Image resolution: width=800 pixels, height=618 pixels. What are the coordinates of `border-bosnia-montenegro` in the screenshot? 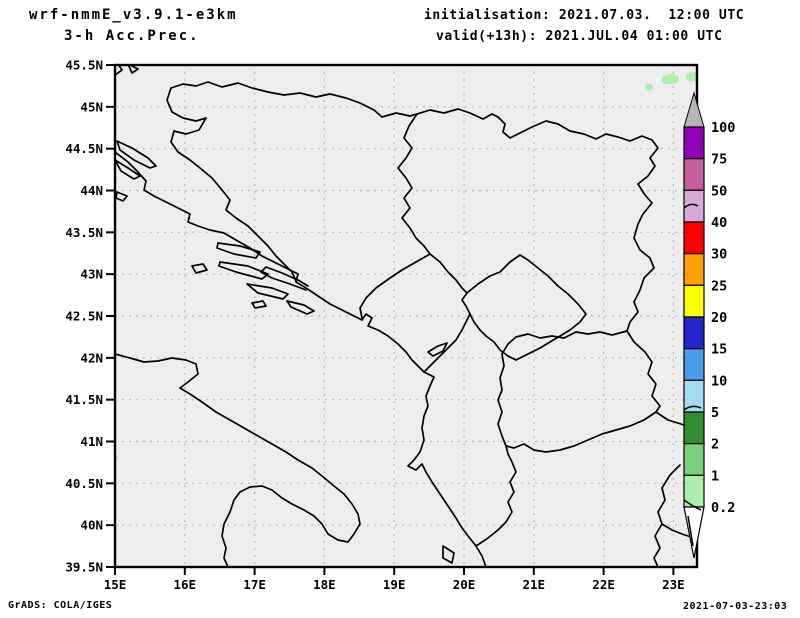 It's located at (395, 286).